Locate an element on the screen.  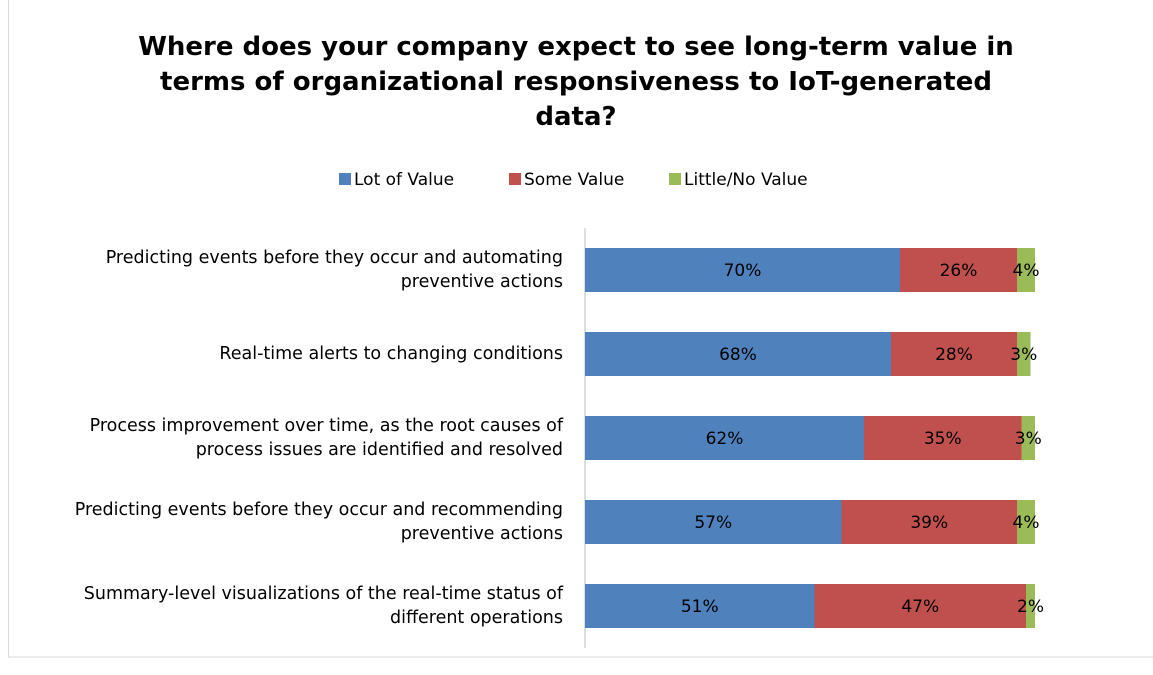
data-label: 57% is located at coordinates (713, 523).